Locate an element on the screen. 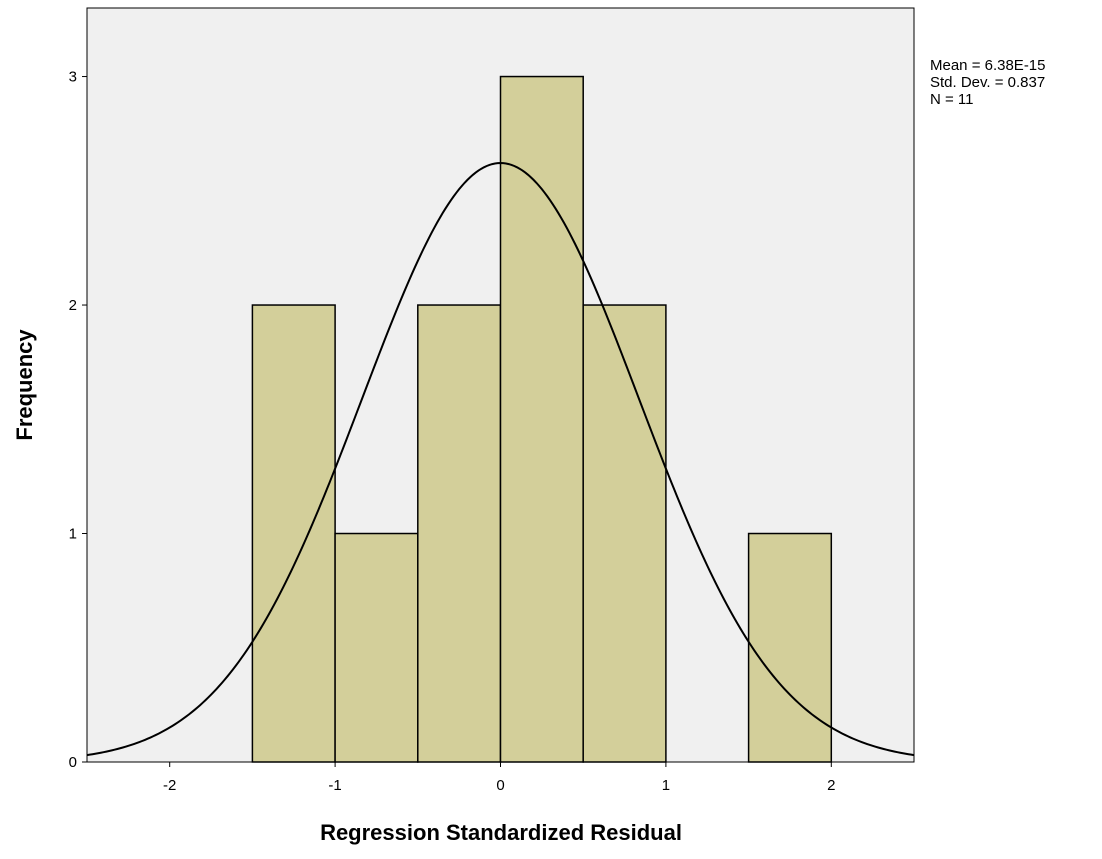  x-tick-label: -2 is located at coordinates (169, 785).